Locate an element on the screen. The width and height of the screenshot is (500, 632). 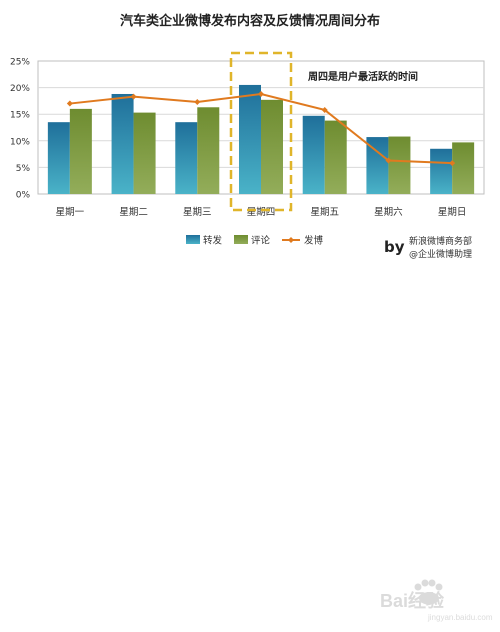
credit-line2: @企业微博助理 is located at coordinates (441, 255).